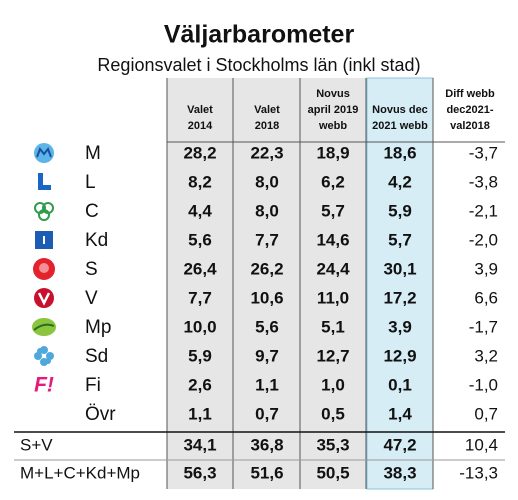 This screenshot has height=500, width=518. Describe the element at coordinates (91, 298) in the screenshot. I see `party-name: V` at that location.